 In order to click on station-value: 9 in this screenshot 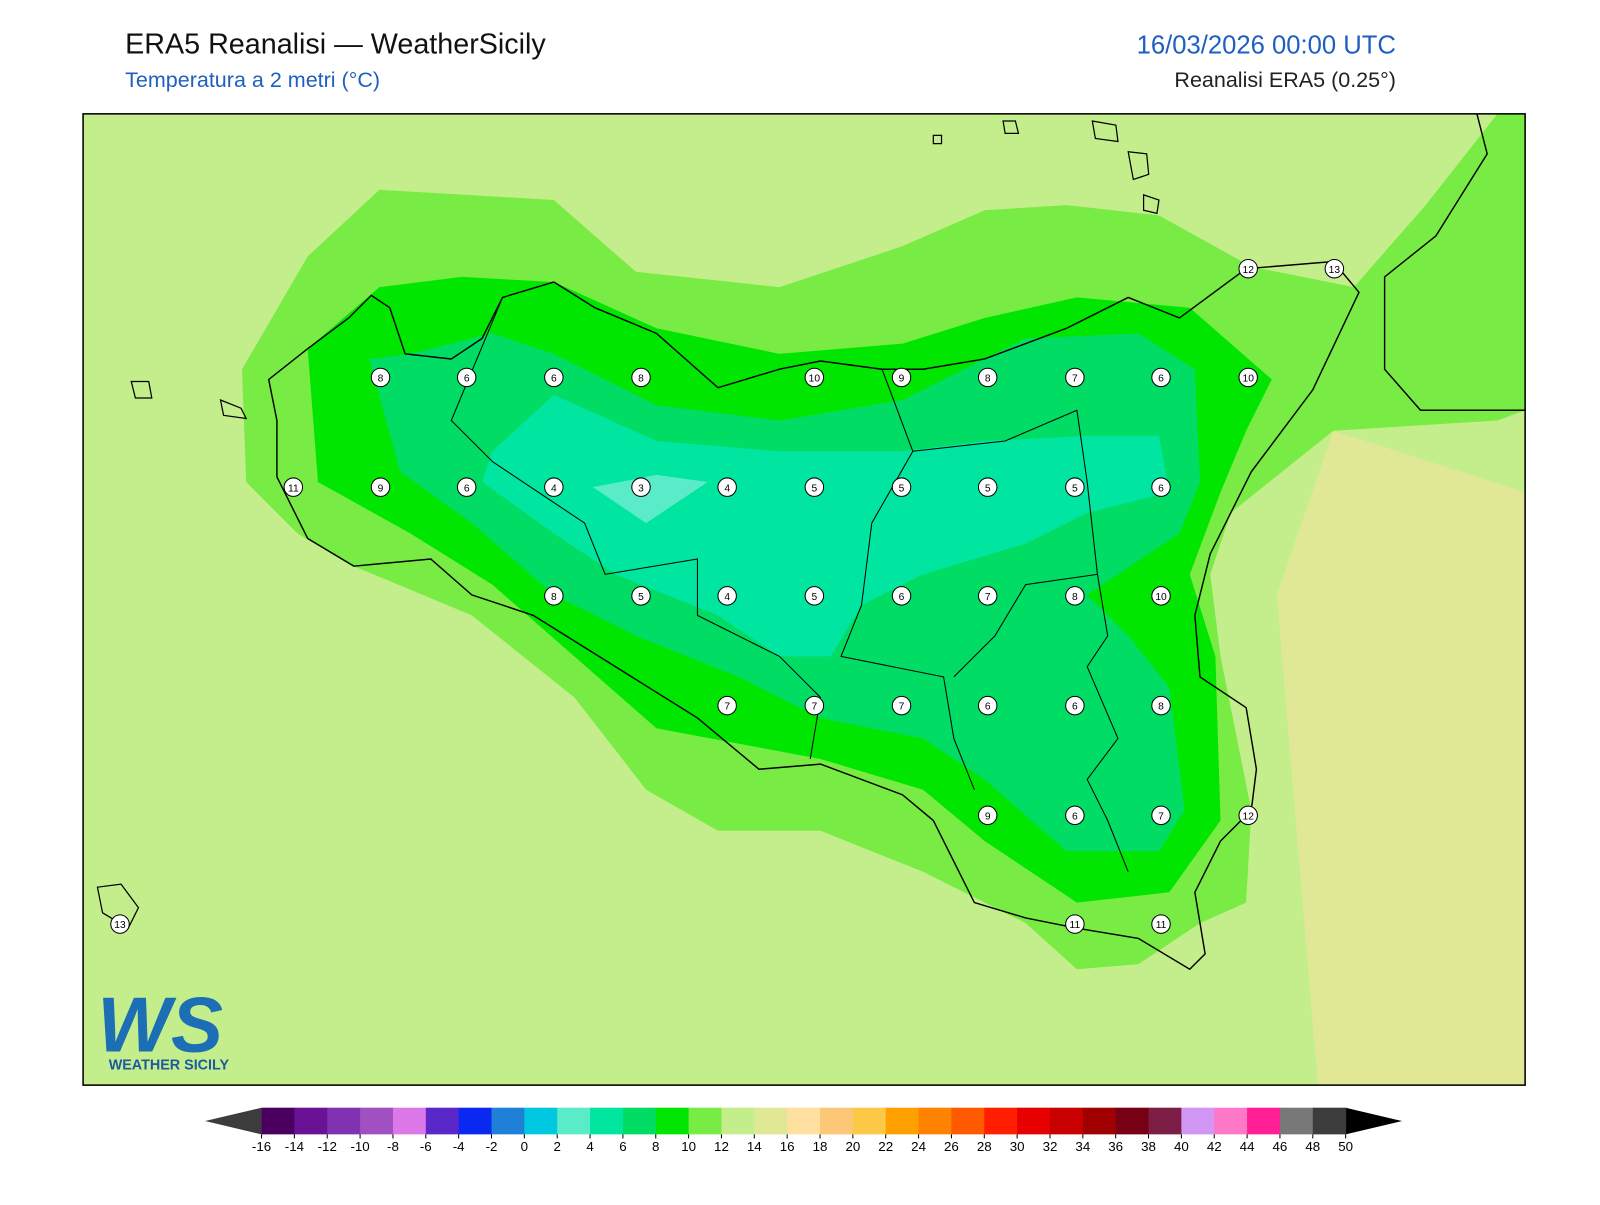, I will do `click(902, 379)`.